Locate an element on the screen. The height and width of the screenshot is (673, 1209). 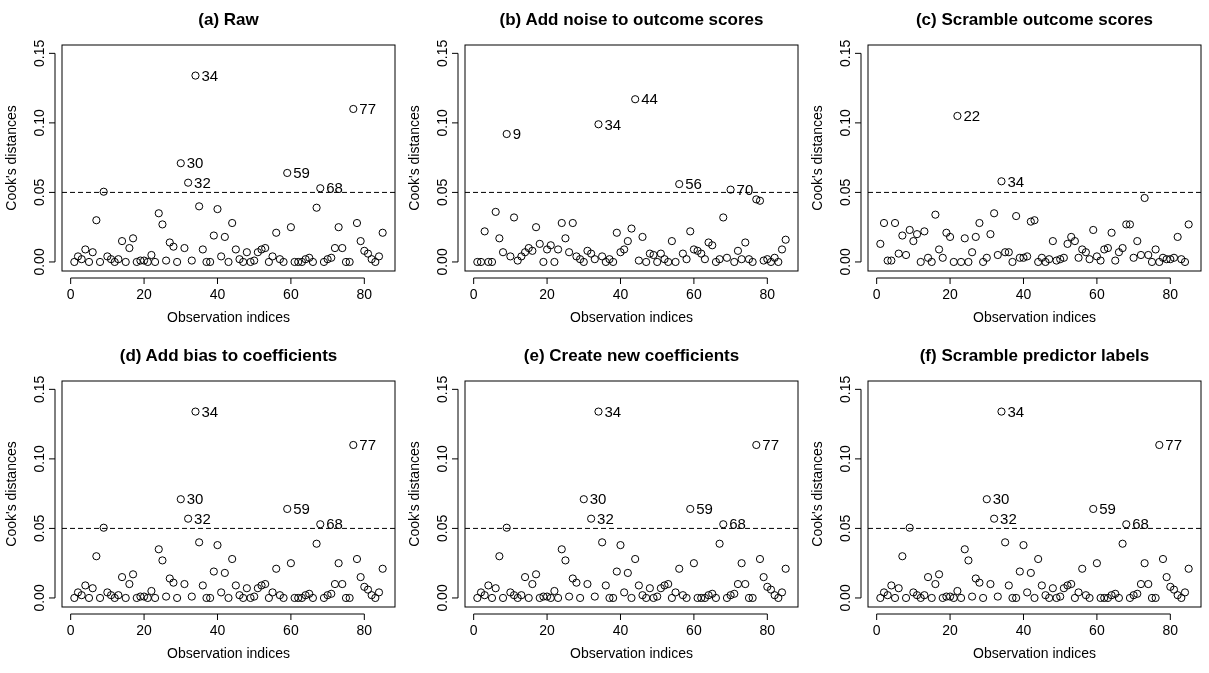
annotation: 22 is located at coordinates (972, 116).